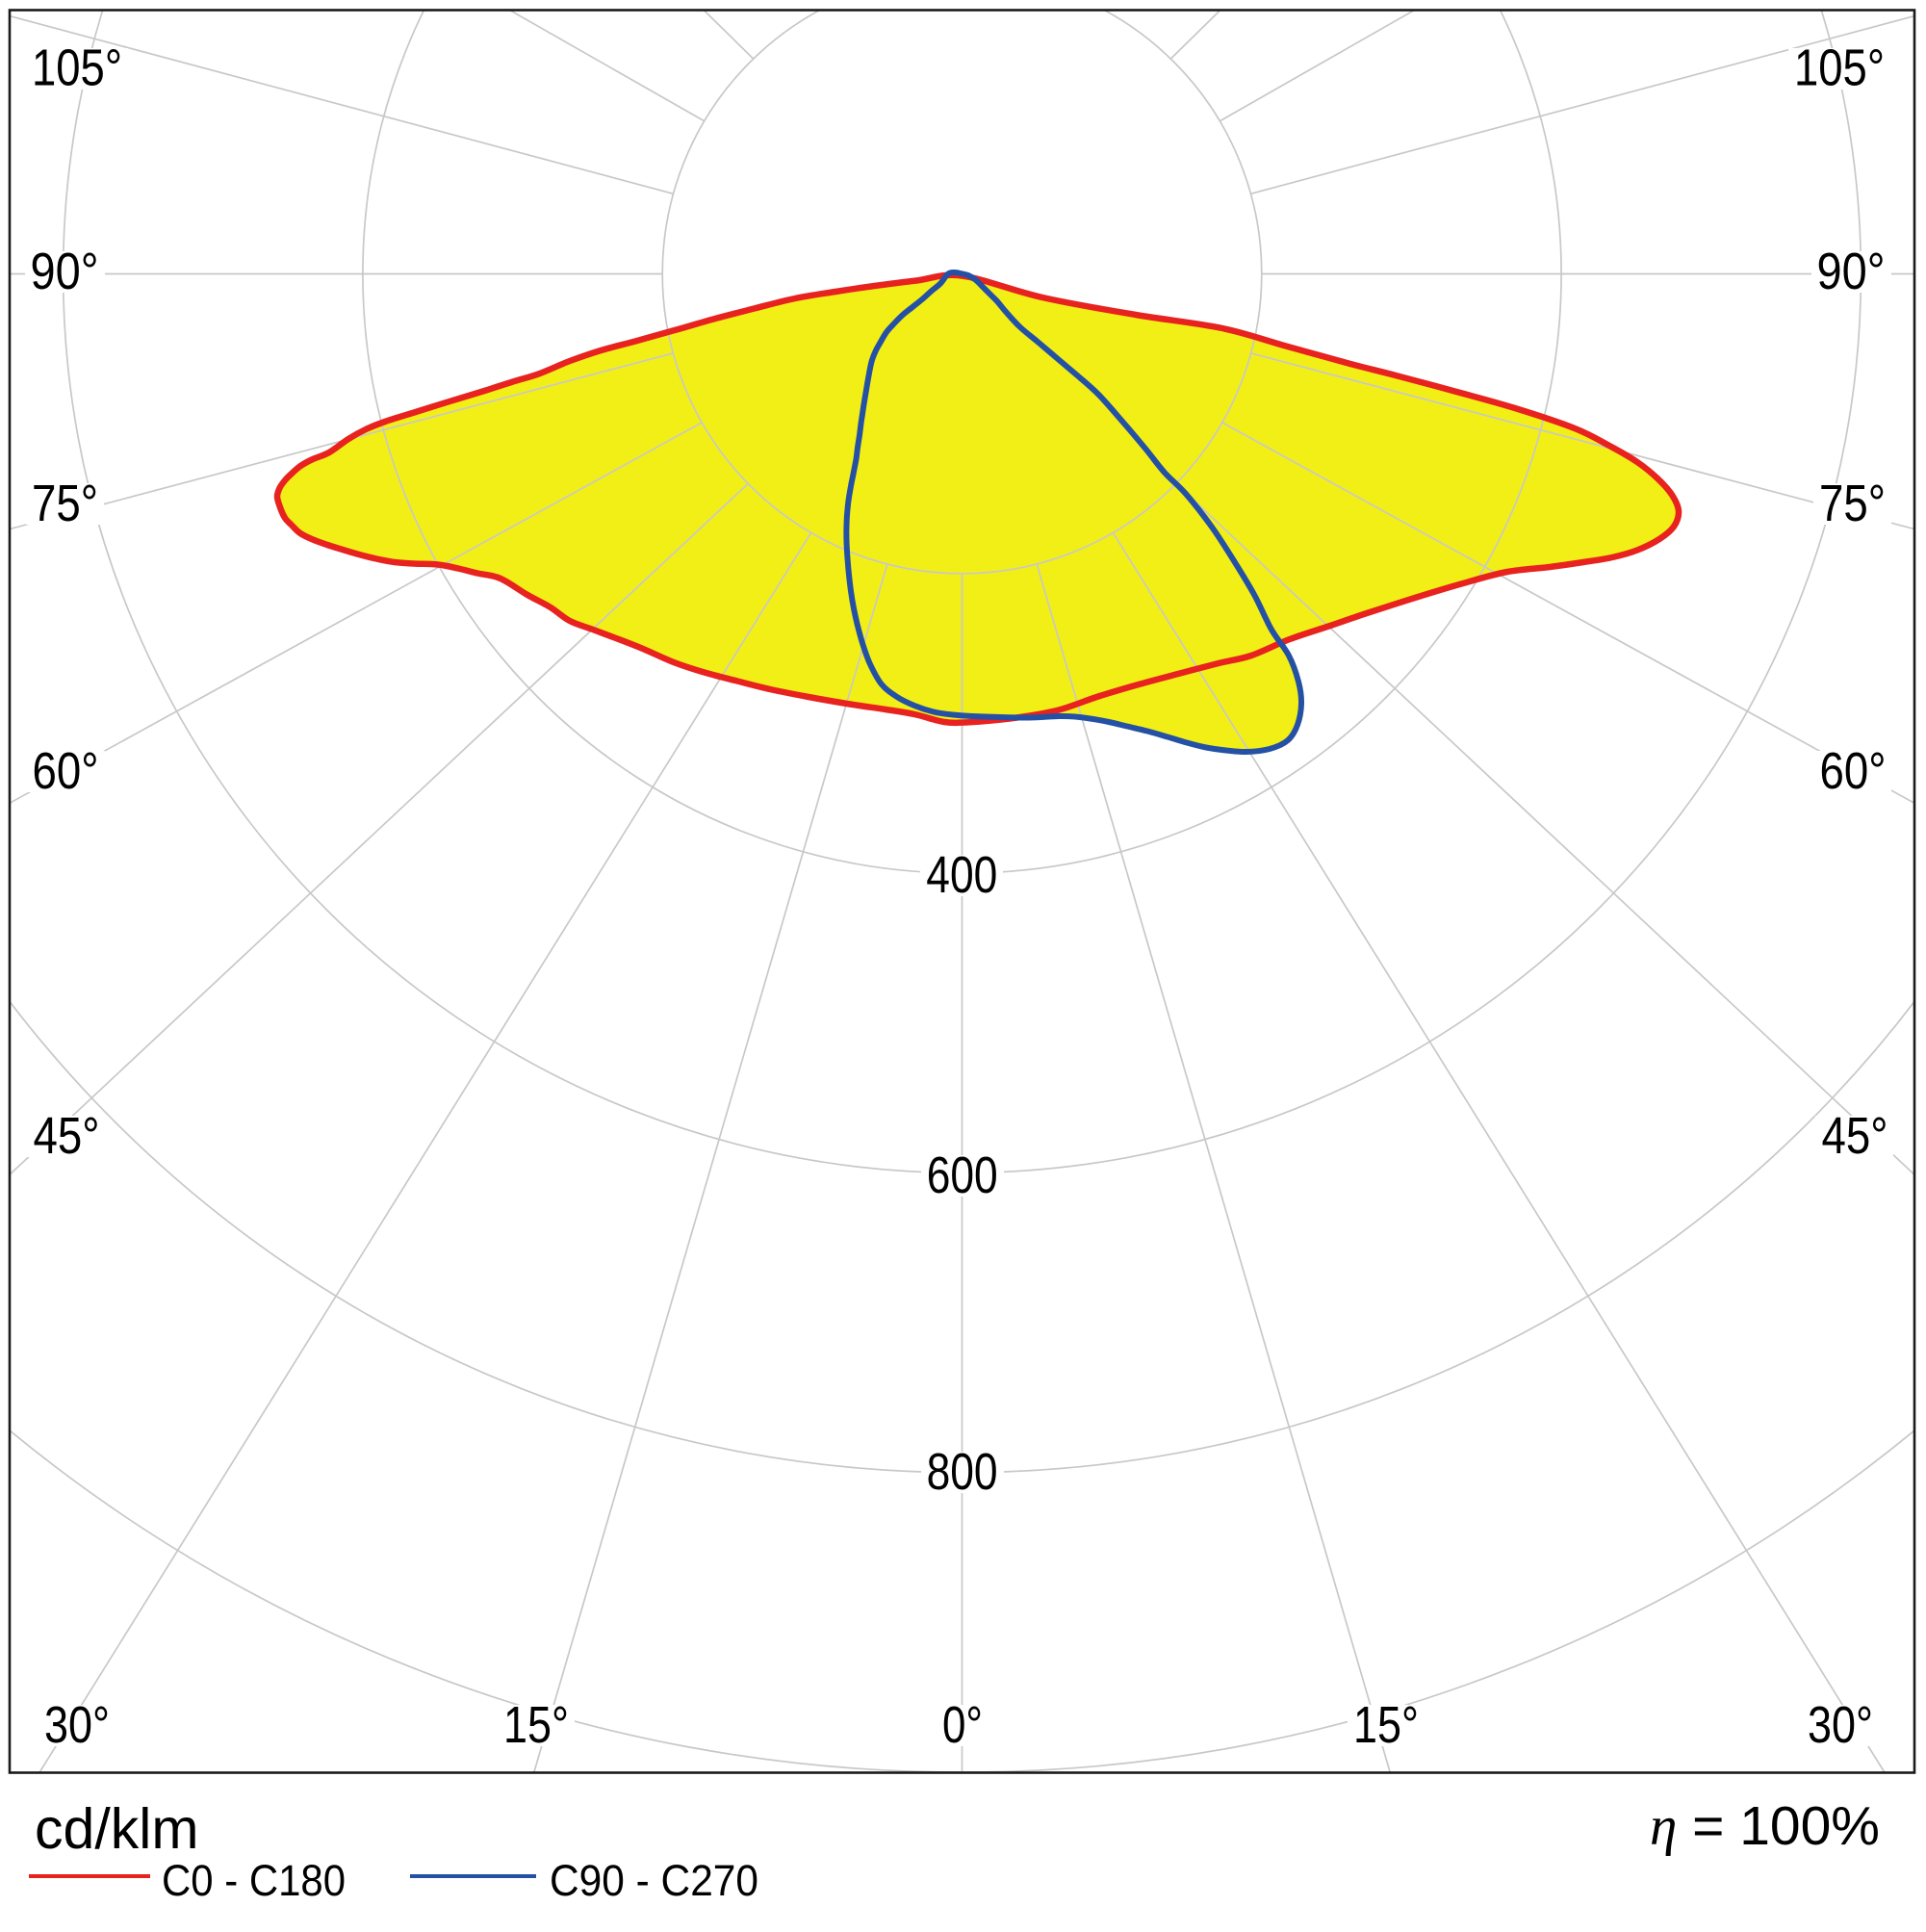 This screenshot has height=1932, width=1926. I want to click on svg-text: C90 - C270, so click(654, 1881).